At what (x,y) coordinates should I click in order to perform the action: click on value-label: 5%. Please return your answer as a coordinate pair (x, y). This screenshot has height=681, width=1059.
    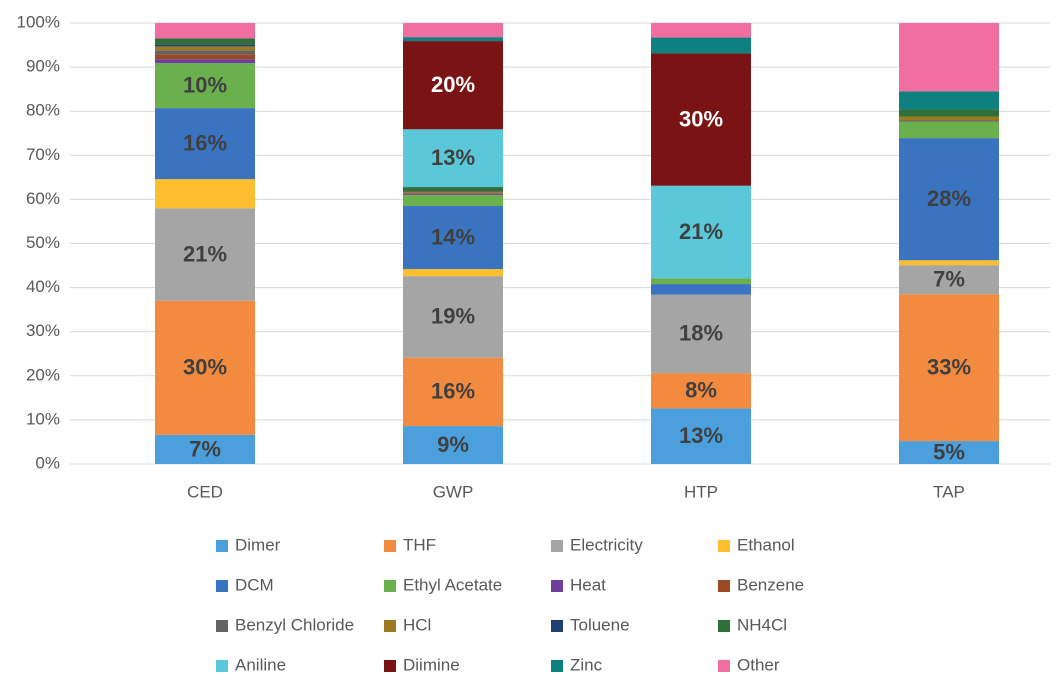
    Looking at the image, I should click on (949, 451).